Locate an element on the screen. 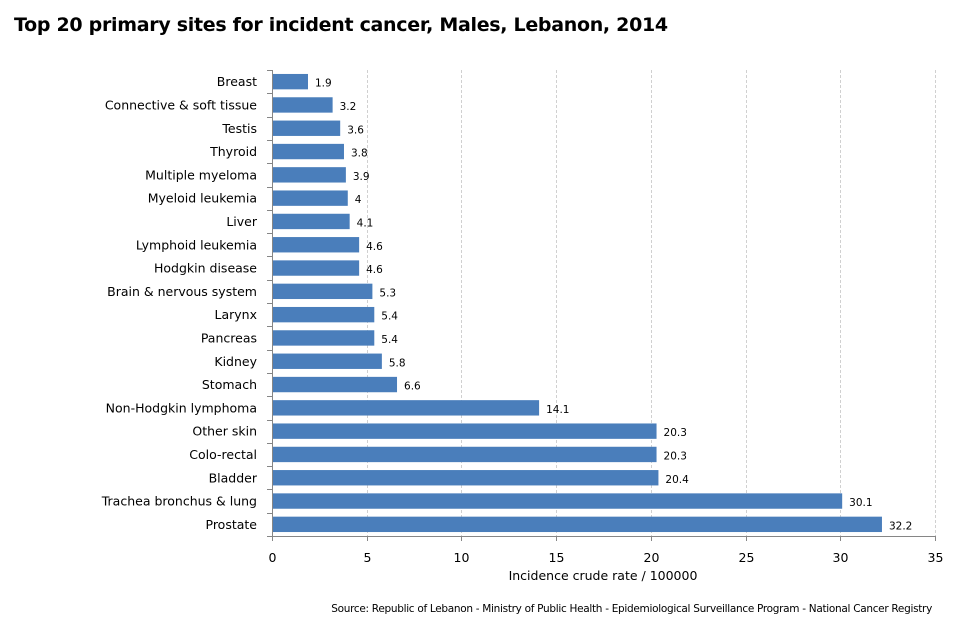 The width and height of the screenshot is (974, 635). value-label: 3.9 is located at coordinates (361, 177).